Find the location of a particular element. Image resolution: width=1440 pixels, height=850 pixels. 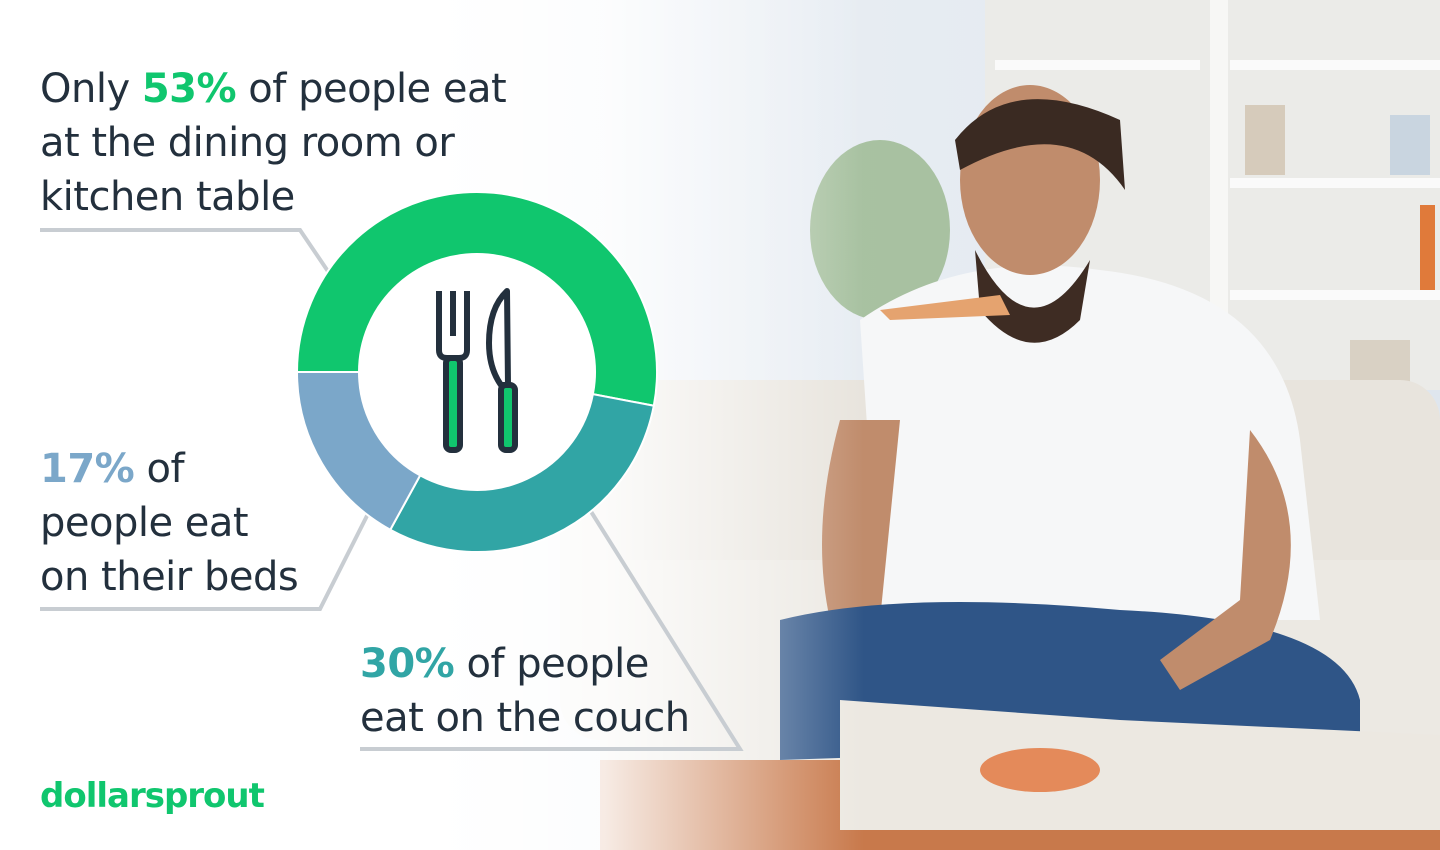

label-table-line2: at the dining room or is located at coordinates (247, 143).